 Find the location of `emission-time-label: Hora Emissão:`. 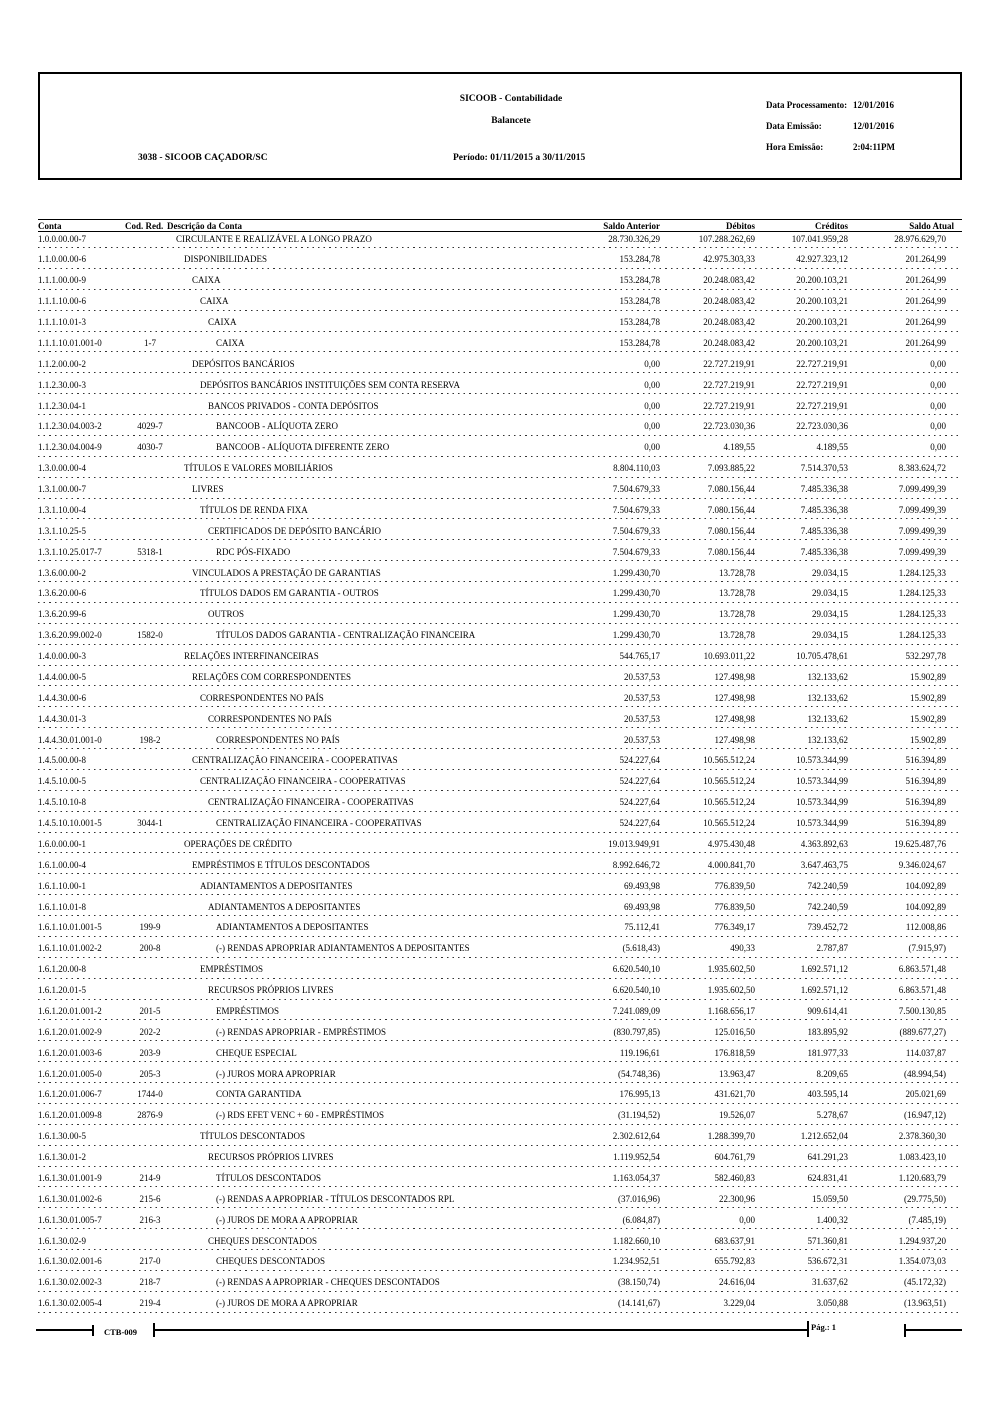

emission-time-label: Hora Emissão: is located at coordinates (795, 147).